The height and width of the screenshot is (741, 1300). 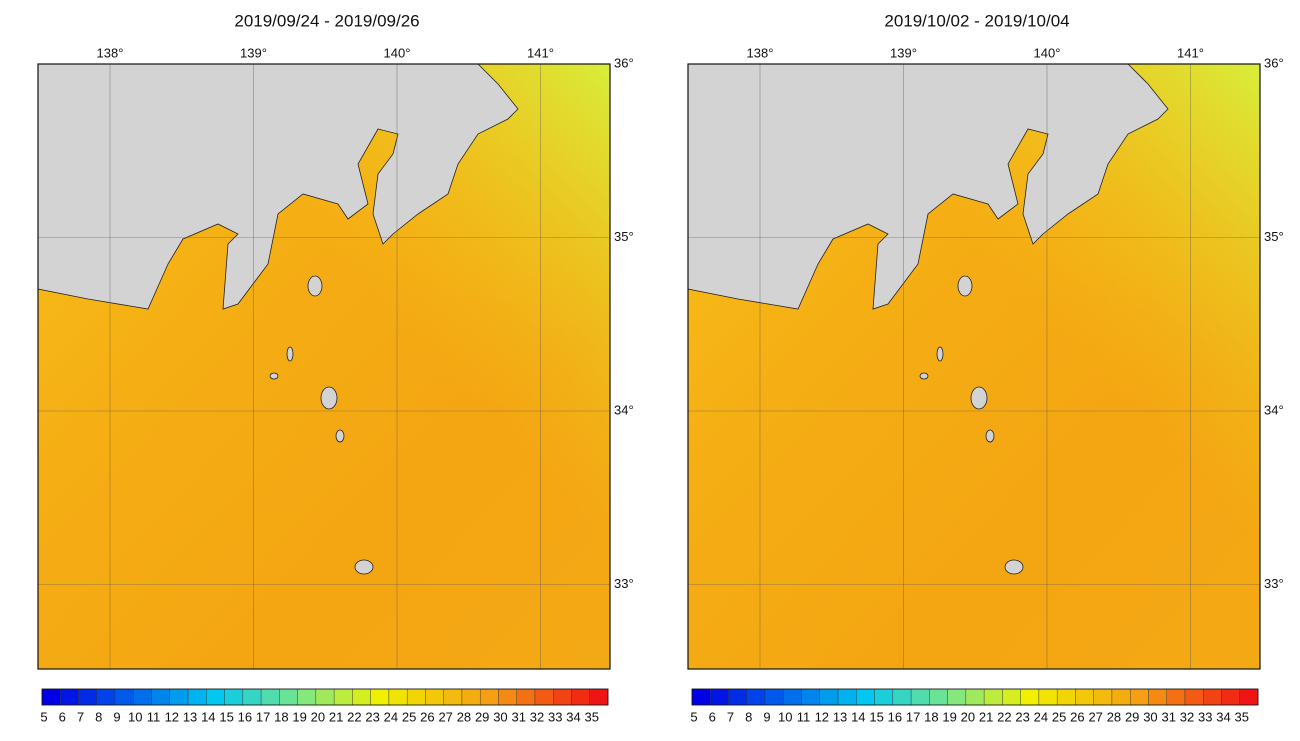 What do you see at coordinates (326, 20) in the screenshot?
I see `panel-title: 2019/09/24 - 2019/09/26` at bounding box center [326, 20].